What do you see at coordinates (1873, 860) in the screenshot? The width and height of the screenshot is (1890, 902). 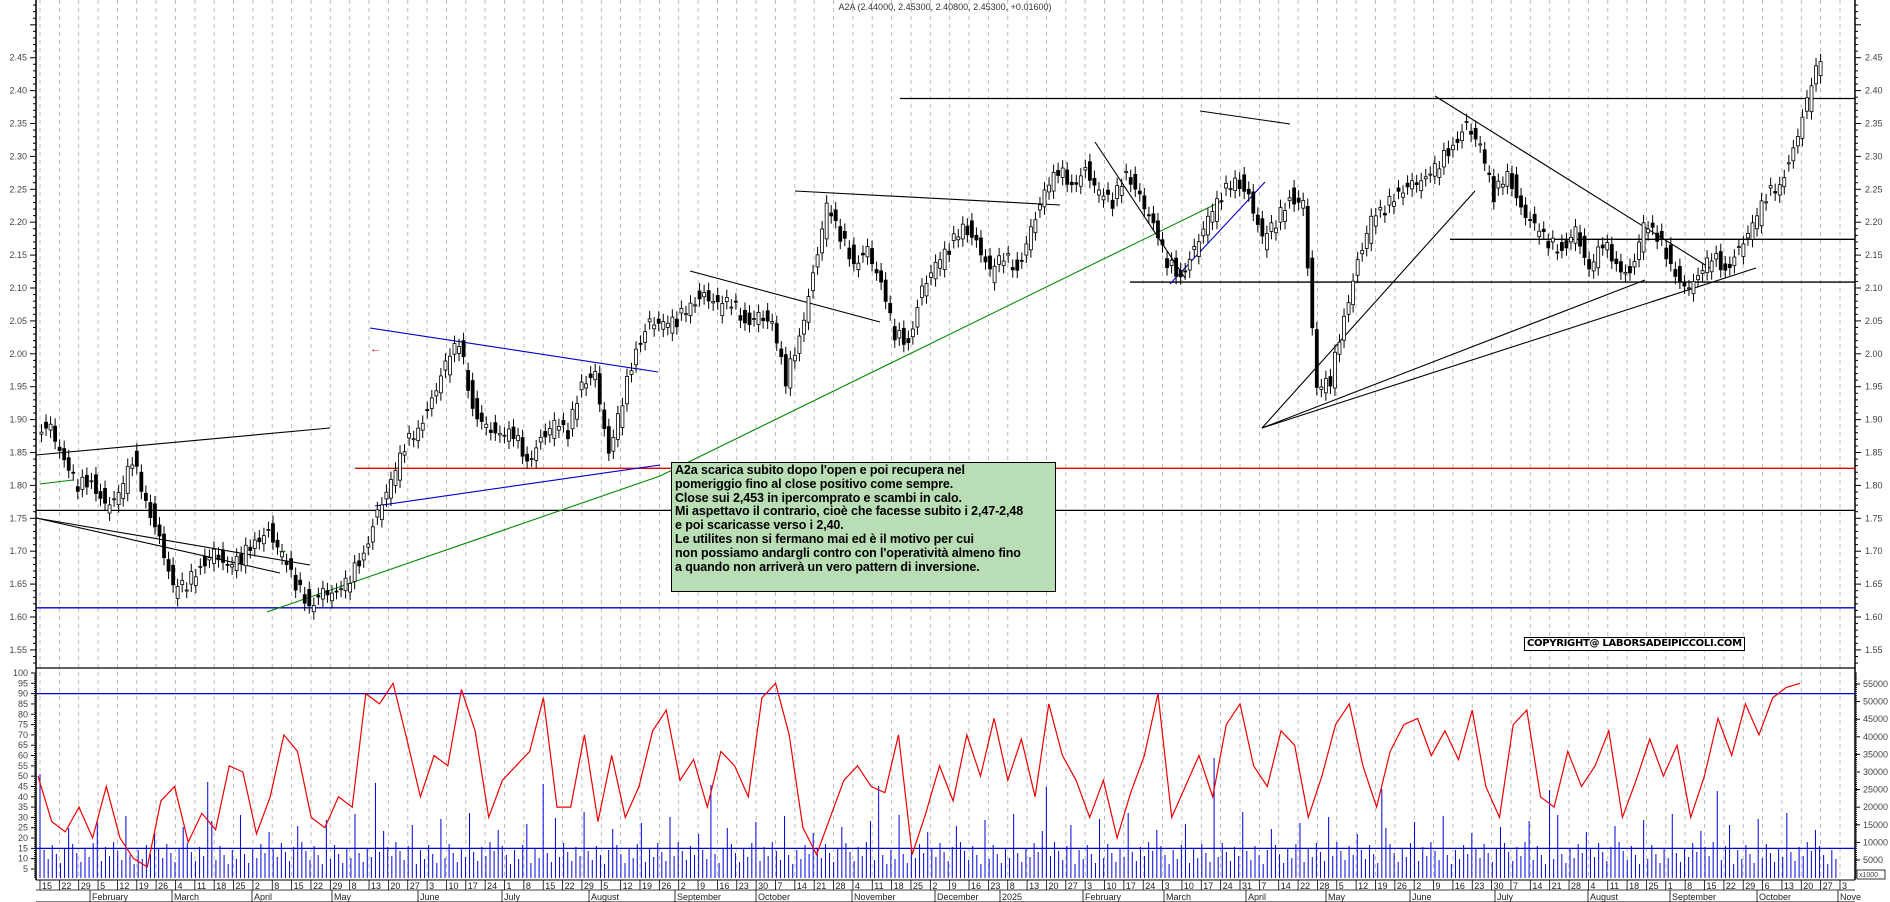 I see `svg-text: 5000` at bounding box center [1873, 860].